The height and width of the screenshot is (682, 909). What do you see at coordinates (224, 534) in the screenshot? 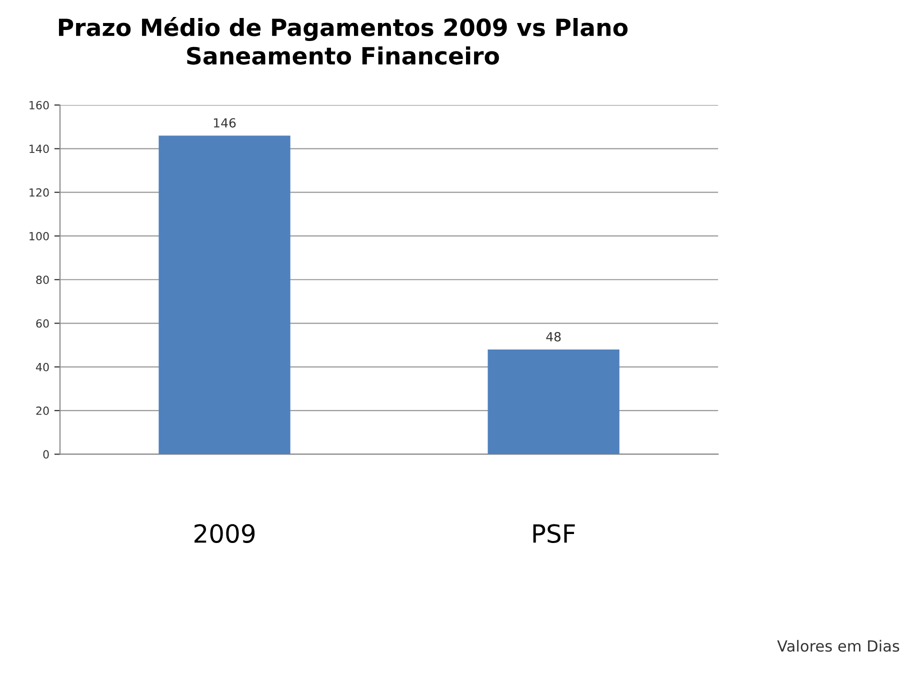
I see `x-tick-label: 2009` at bounding box center [224, 534].